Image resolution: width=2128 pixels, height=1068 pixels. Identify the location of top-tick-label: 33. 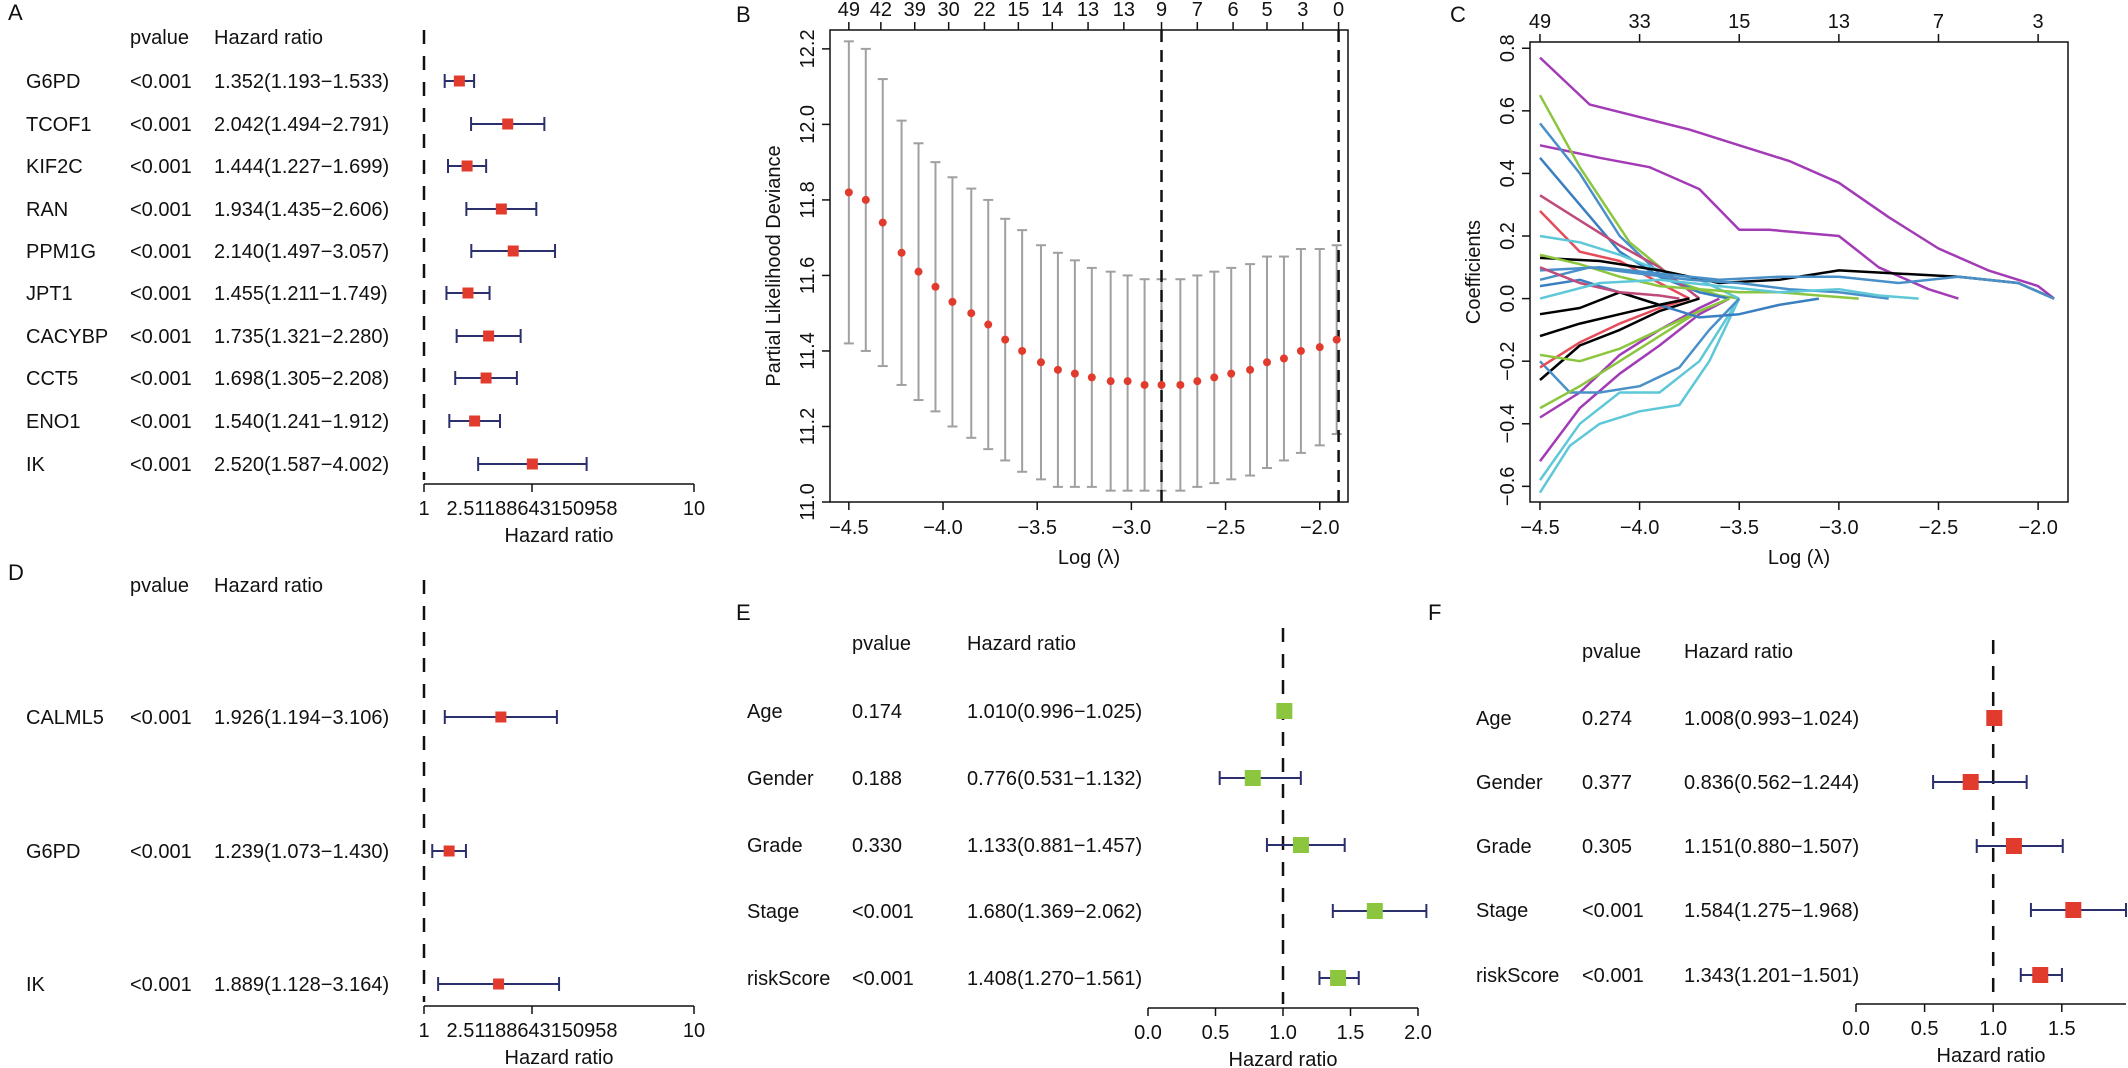
(1639, 22).